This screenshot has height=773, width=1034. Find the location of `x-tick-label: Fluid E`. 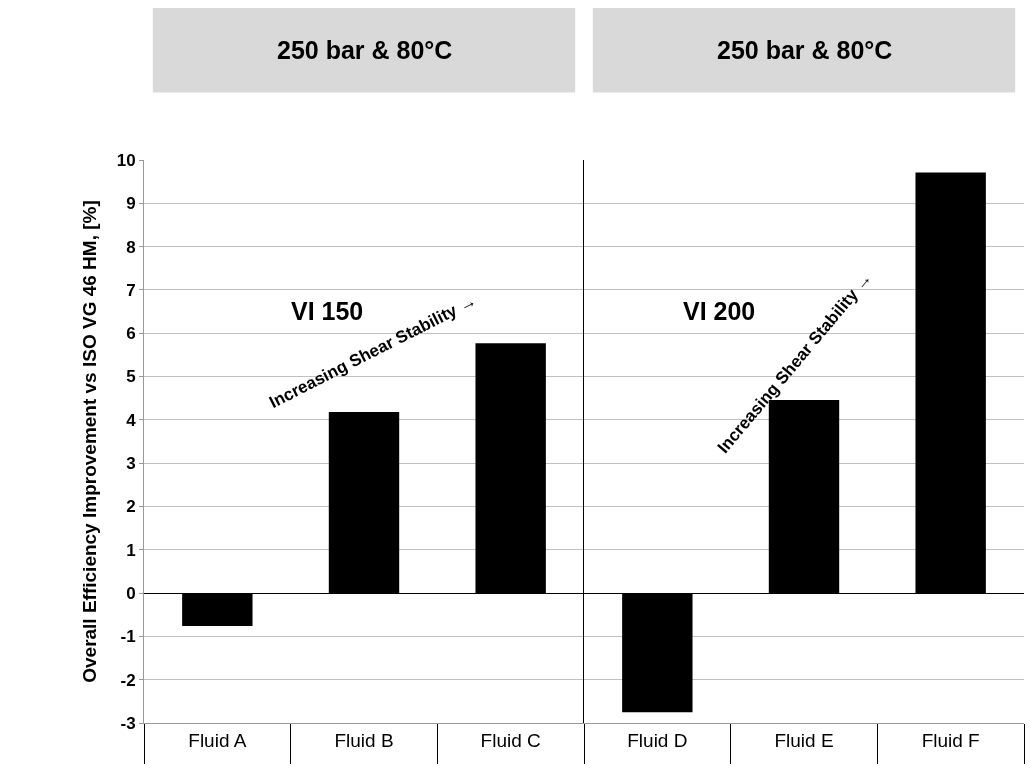

x-tick-label: Fluid E is located at coordinates (804, 740).